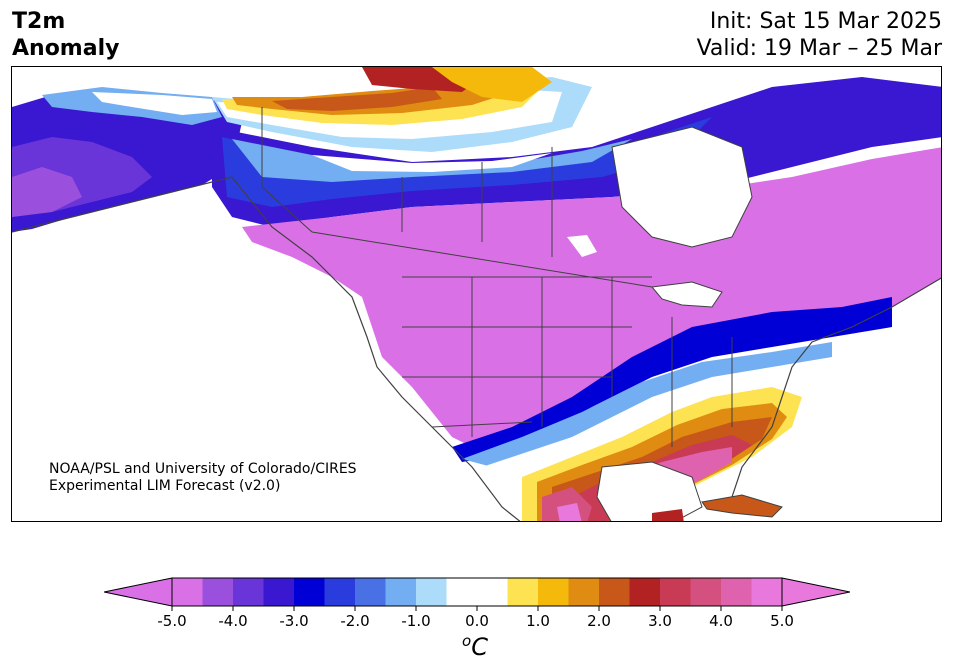  What do you see at coordinates (660, 621) in the screenshot?
I see `colorbar-tick-label: 3.0` at bounding box center [660, 621].